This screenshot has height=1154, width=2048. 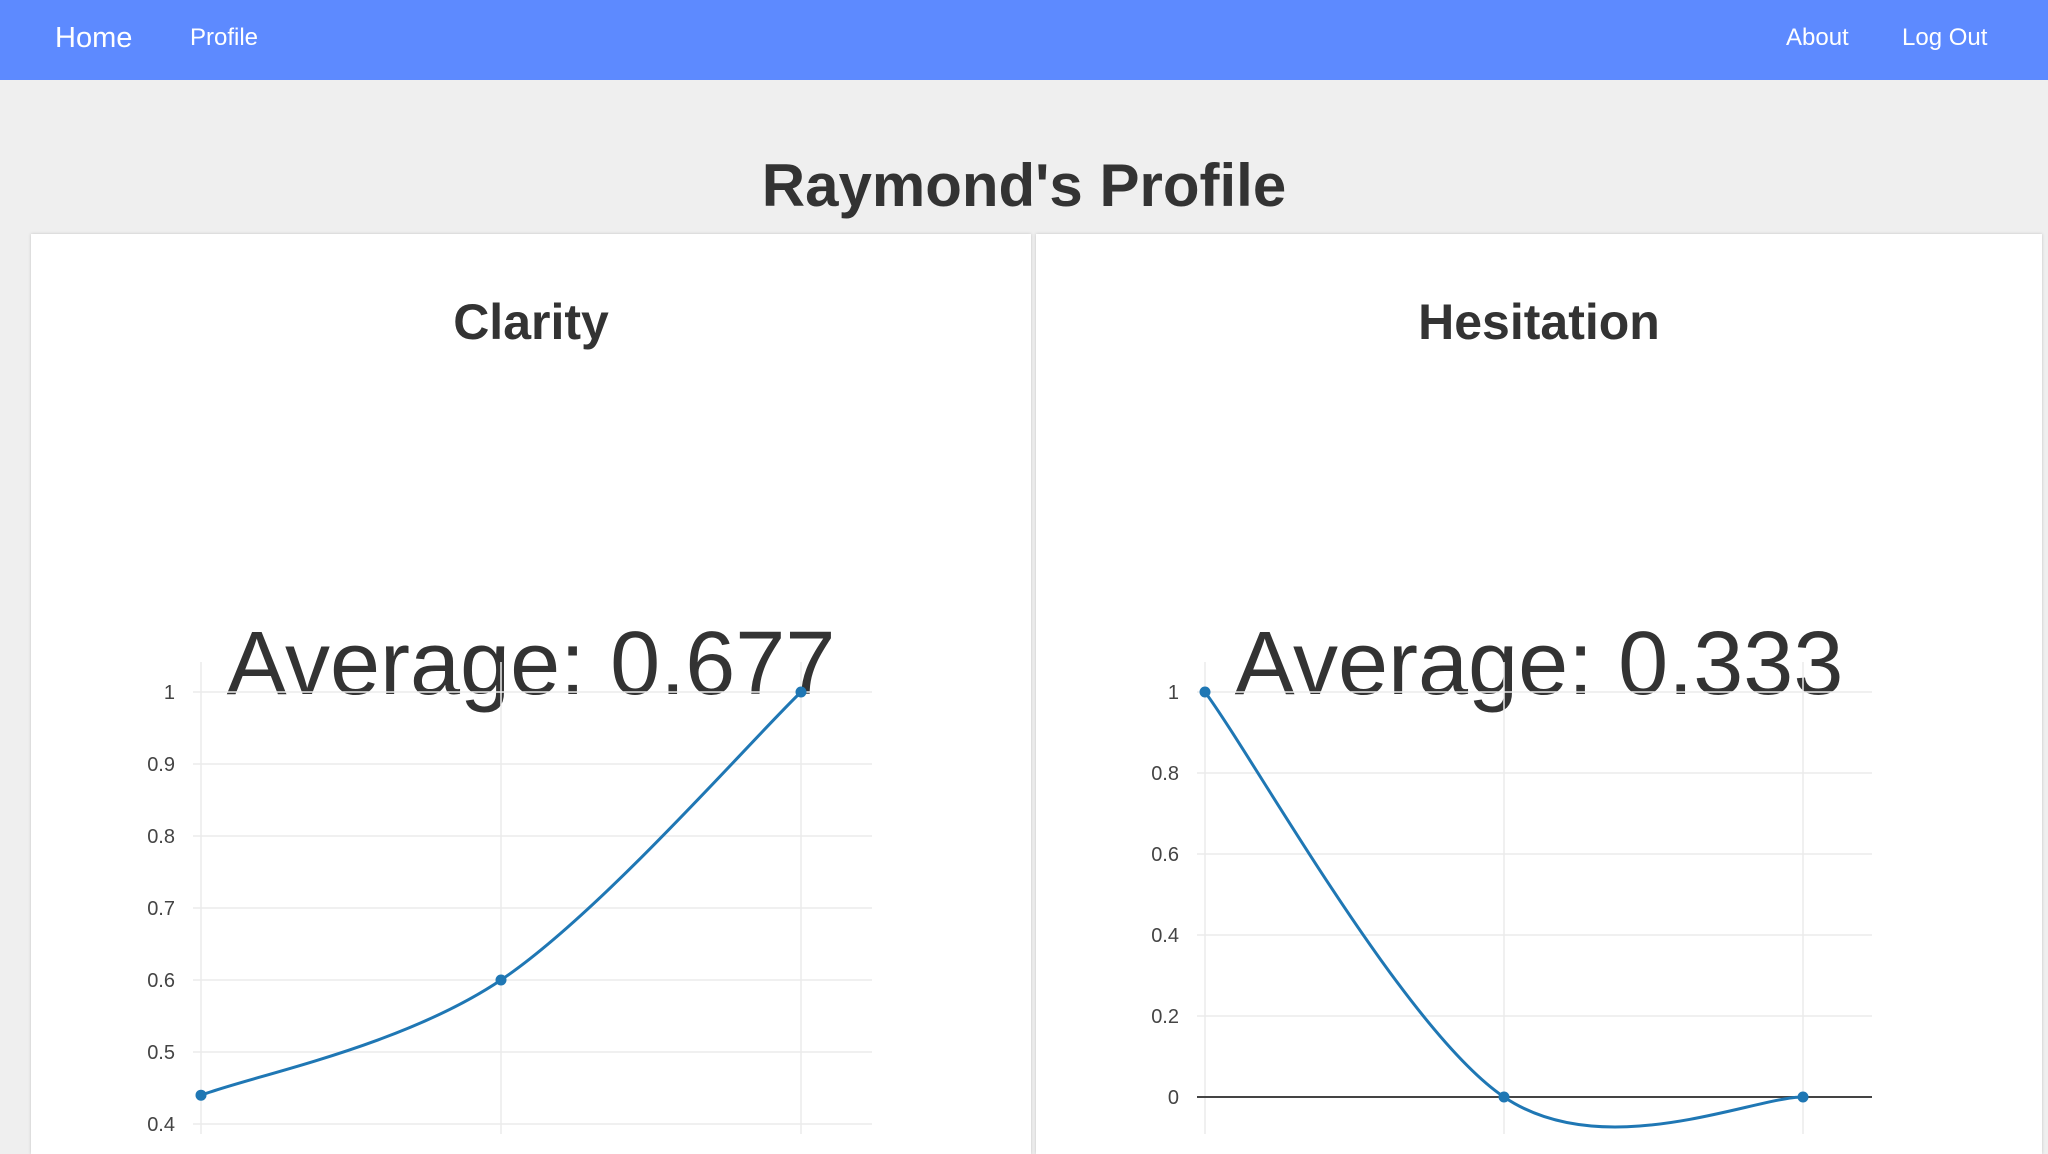 I want to click on clarity-ytick-label: 1, so click(x=169, y=693).